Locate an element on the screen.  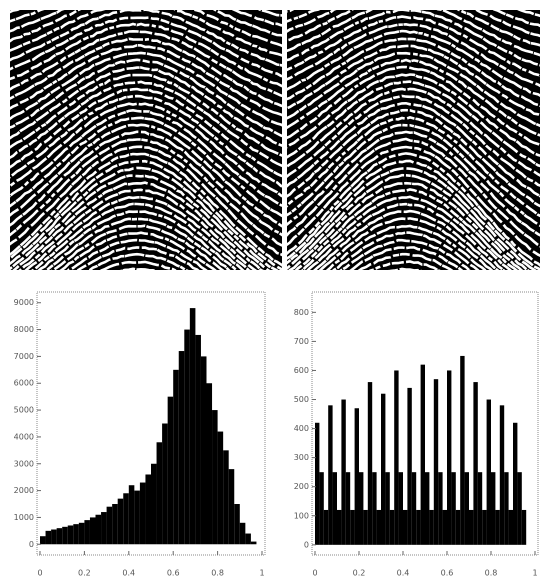
y-tick-label: 500 is located at coordinates (301, 399).